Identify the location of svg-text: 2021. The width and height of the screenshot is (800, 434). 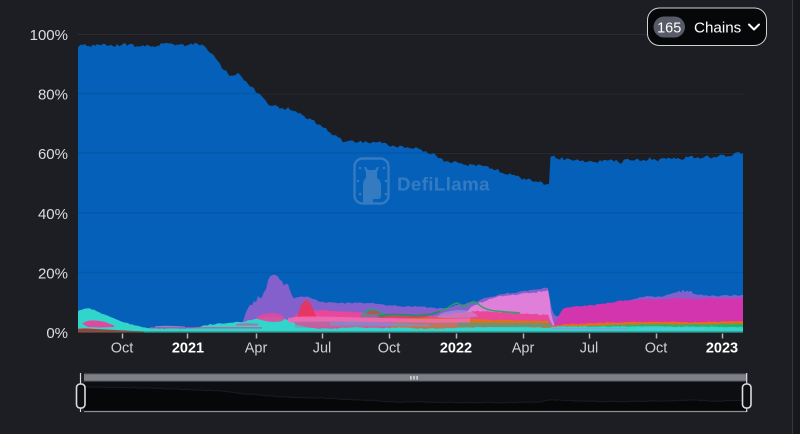
(188, 349).